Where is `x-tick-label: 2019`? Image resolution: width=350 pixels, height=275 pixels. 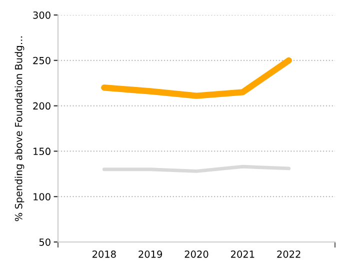 x-tick-label: 2019 is located at coordinates (150, 254).